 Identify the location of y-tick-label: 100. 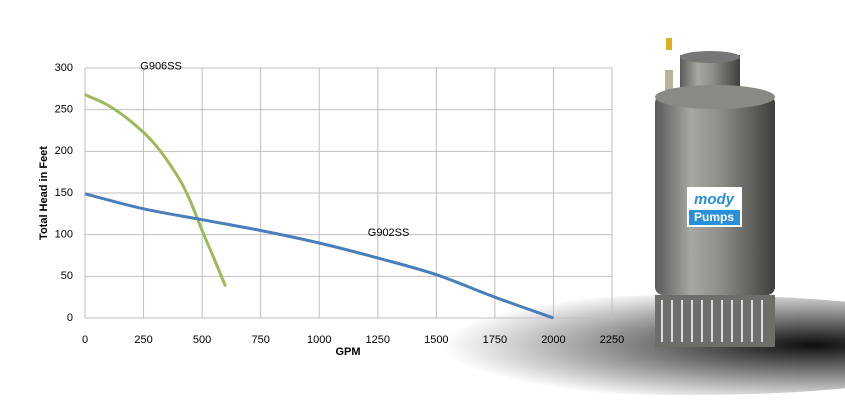
(64, 235).